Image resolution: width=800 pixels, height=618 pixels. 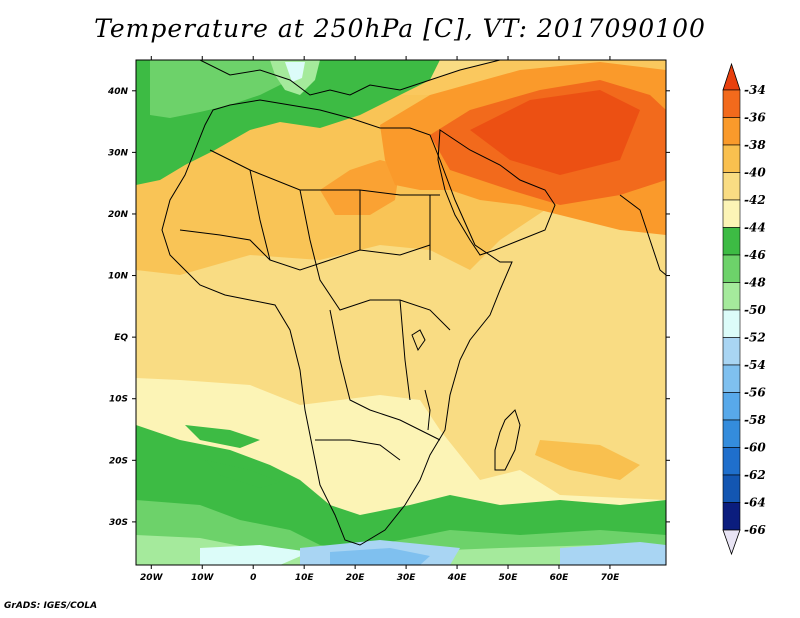 I want to click on colorbar-label: -48, so click(x=755, y=283).